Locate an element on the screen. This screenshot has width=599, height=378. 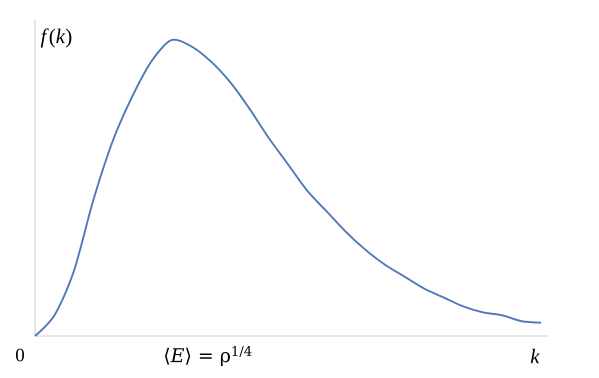
x-axis-title: k is located at coordinates (535, 356).